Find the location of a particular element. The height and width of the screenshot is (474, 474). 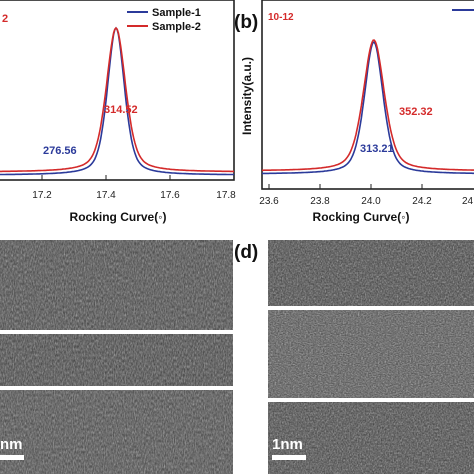

panel-d-label: (d) is located at coordinates (246, 252).